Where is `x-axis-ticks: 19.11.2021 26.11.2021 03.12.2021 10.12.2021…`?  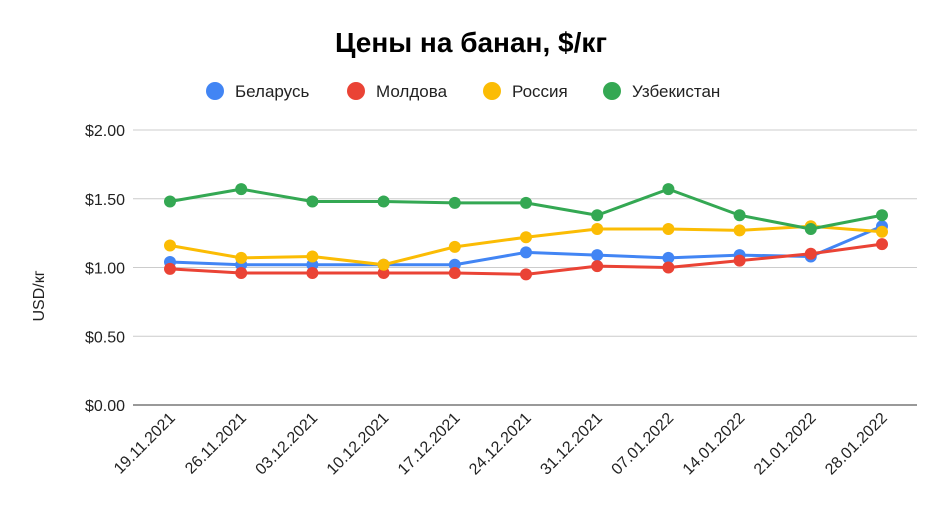 x-axis-ticks: 19.11.2021 26.11.2021 03.12.2021 10.12.2021… is located at coordinates (501, 444).